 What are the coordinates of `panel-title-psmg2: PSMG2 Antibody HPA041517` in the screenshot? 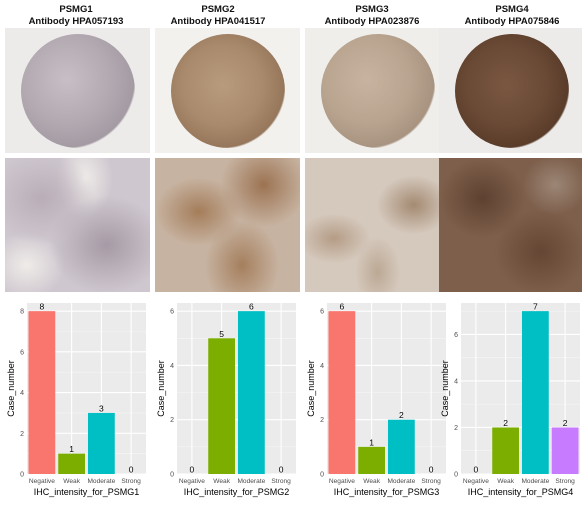 It's located at (218, 16).